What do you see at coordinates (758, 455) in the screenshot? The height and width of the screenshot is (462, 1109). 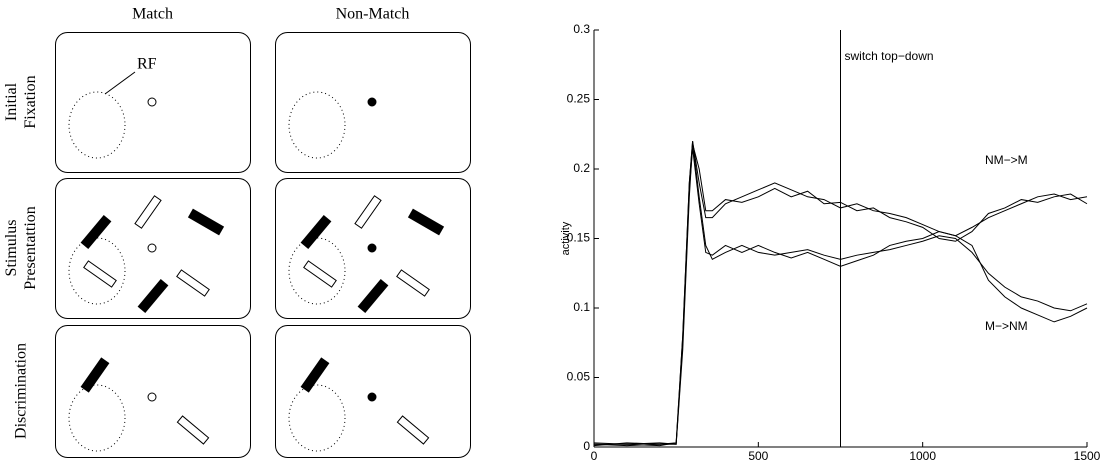 I see `x-tick-label: 500` at bounding box center [758, 455].